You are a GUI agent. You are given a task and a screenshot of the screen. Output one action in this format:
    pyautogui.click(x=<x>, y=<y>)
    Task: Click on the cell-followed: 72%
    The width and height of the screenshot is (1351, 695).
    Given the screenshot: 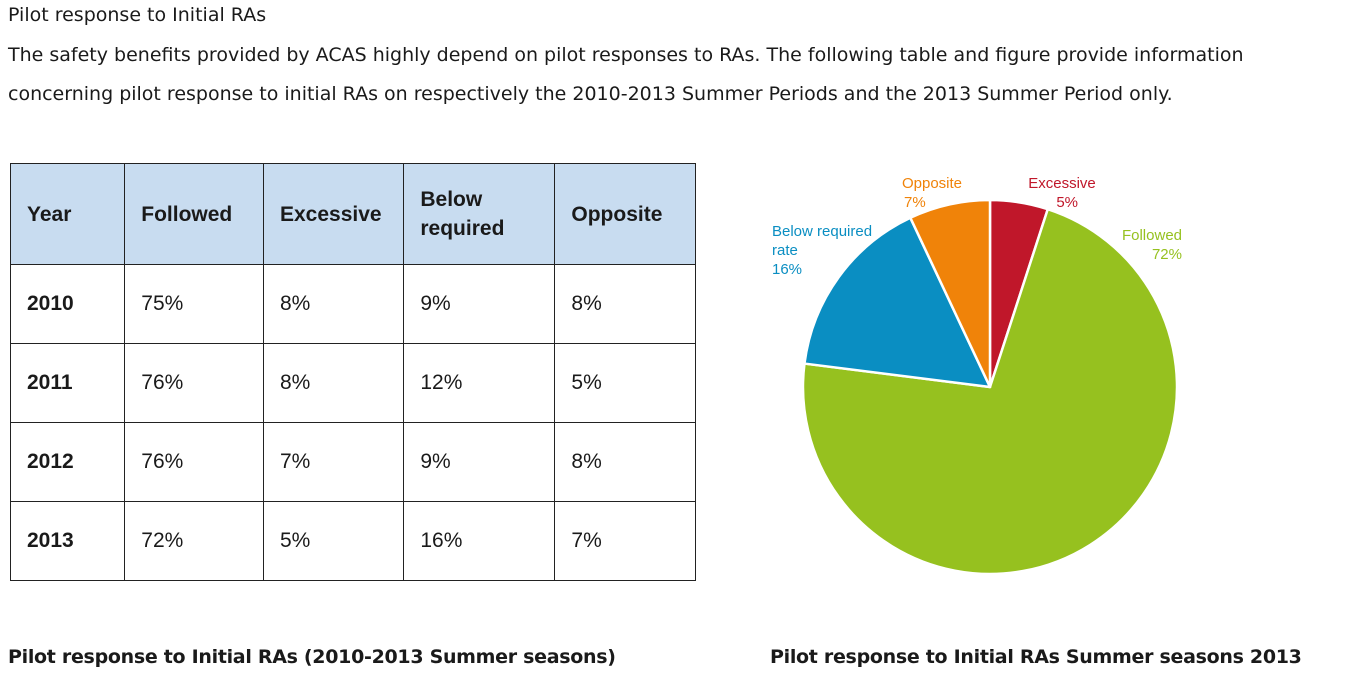 What is the action you would take?
    pyautogui.click(x=194, y=541)
    